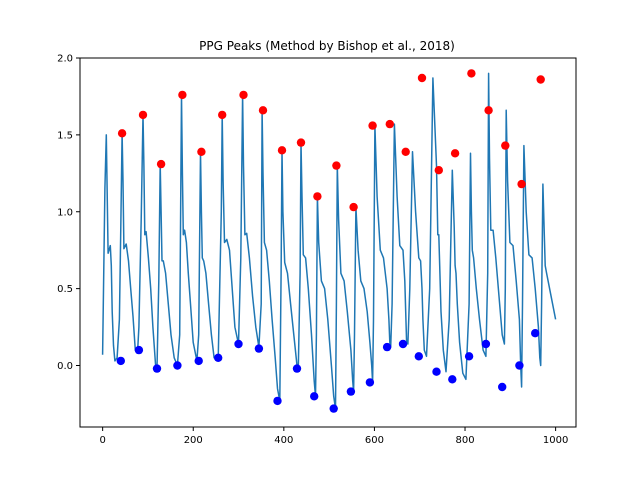 The width and height of the screenshot is (640, 480). Describe the element at coordinates (65, 212) in the screenshot. I see `y-tick-label: 1.0` at that location.